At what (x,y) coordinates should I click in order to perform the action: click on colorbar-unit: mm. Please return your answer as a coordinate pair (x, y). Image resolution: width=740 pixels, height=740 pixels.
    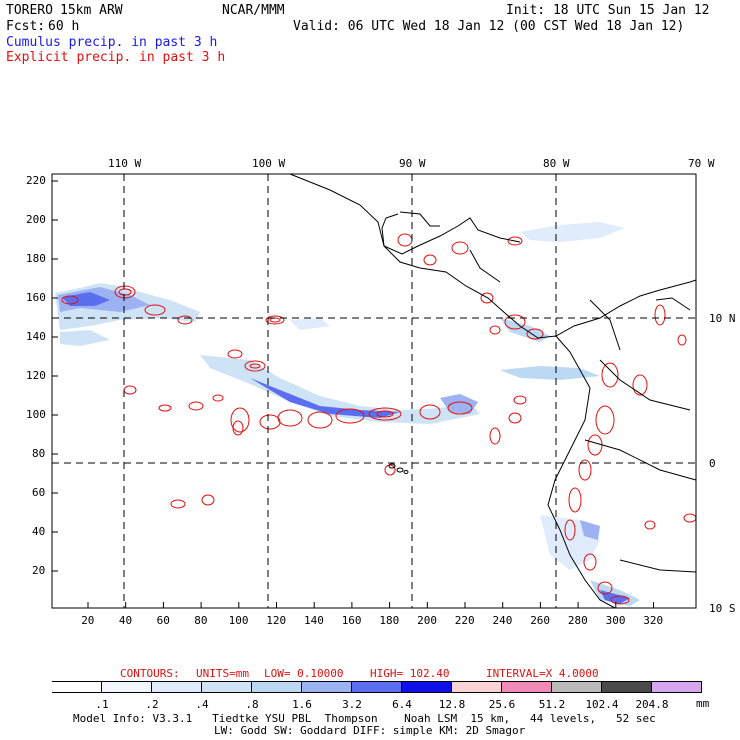
    Looking at the image, I should click on (703, 703).